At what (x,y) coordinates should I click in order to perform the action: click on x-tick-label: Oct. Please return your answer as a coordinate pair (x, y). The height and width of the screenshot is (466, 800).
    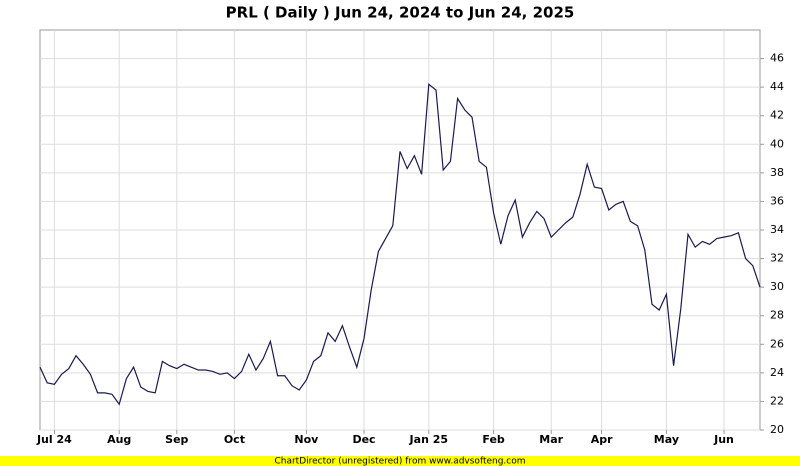
    Looking at the image, I should click on (234, 439).